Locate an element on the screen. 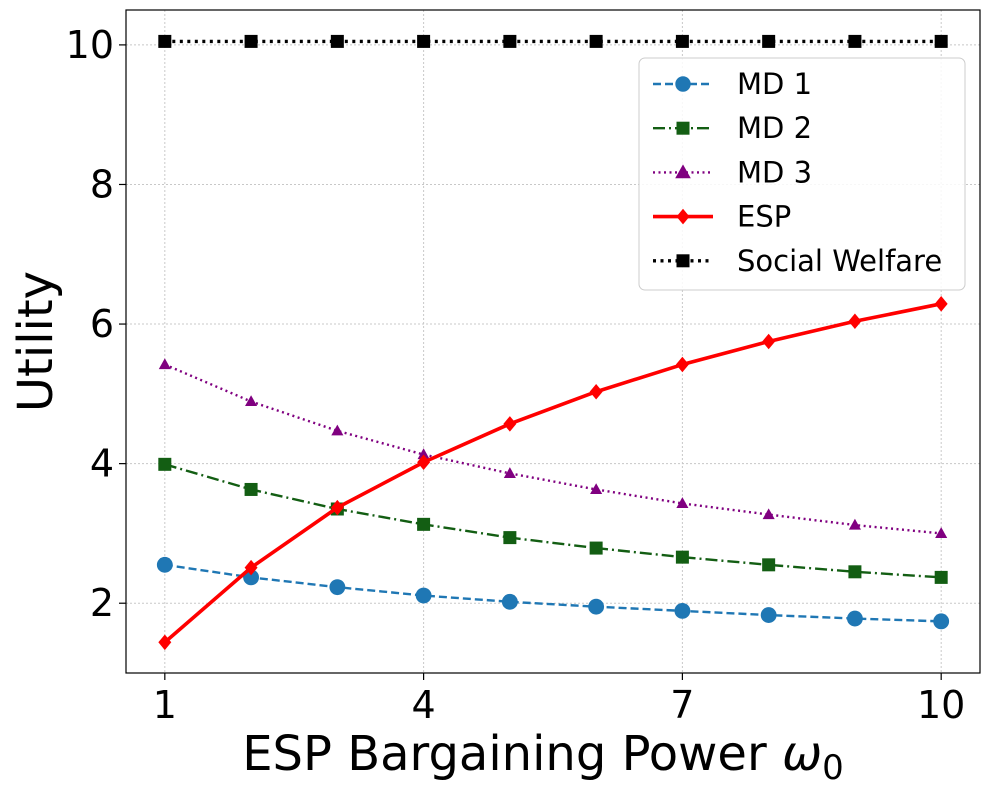 This screenshot has height=790, width=989. y-tick-label: 2 is located at coordinates (102, 603).